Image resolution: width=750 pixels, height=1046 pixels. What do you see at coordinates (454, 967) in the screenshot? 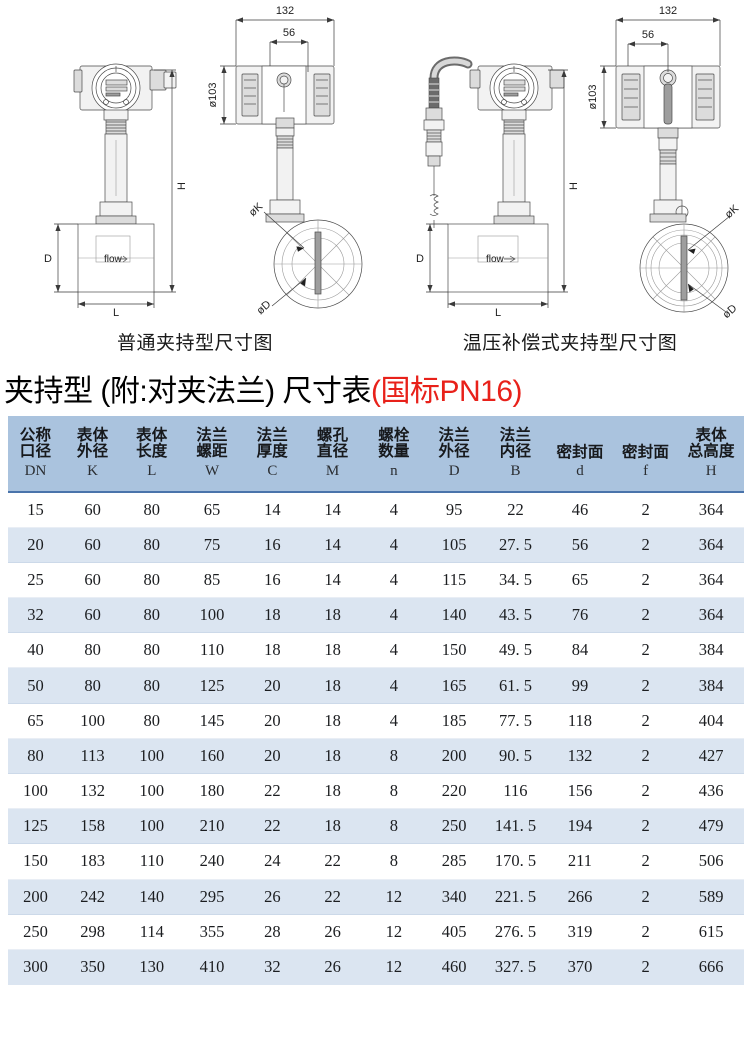
I see `table-cell-D: 460` at bounding box center [454, 967].